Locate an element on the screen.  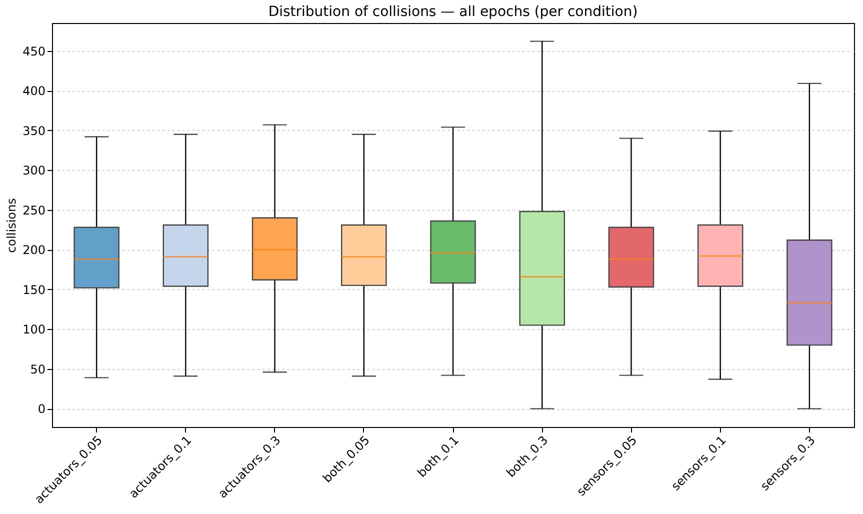
y-tick-label: 200 is located at coordinates (34, 250).